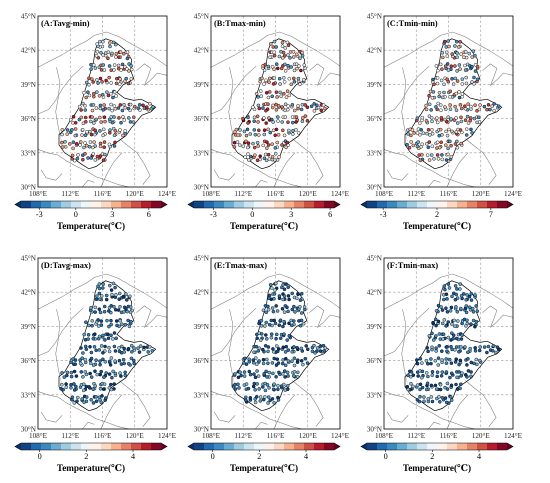  What do you see at coordinates (375, 259) in the screenshot?
I see `latitude-tick-label: 45°N` at bounding box center [375, 259].